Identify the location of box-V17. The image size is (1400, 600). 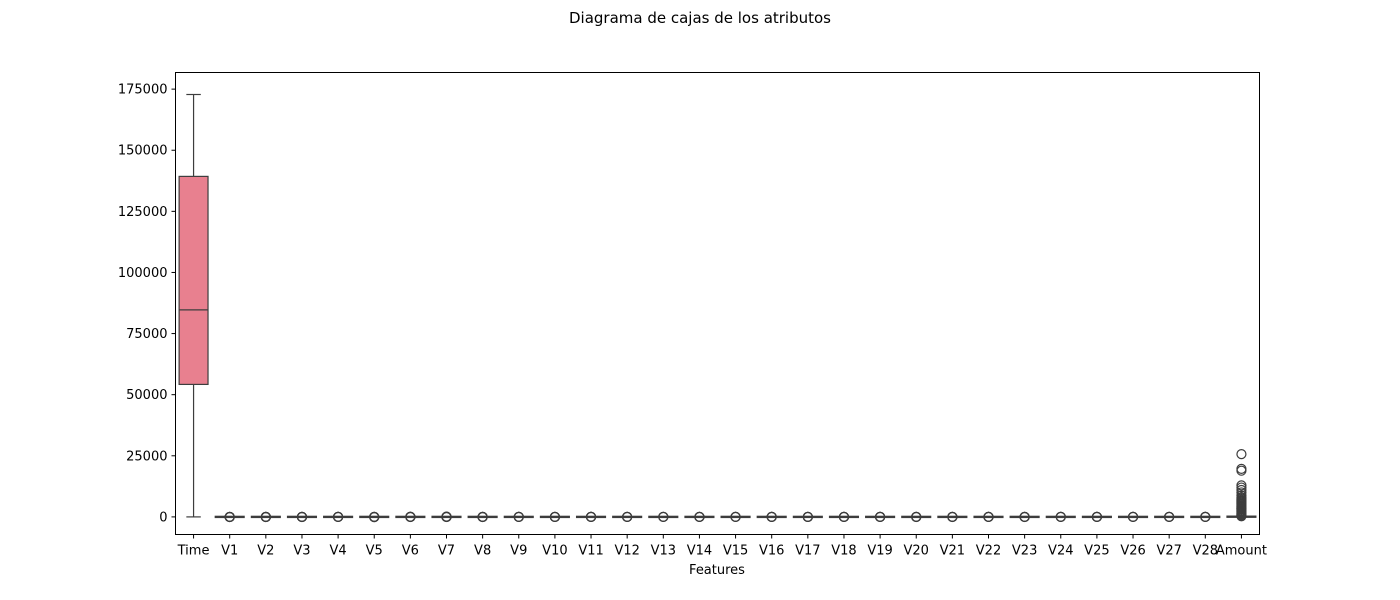
(807, 517).